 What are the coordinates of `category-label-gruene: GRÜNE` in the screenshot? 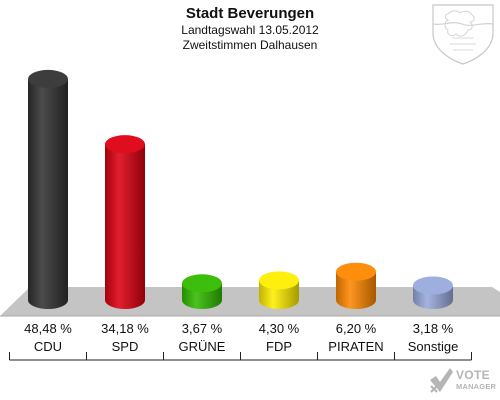 It's located at (202, 346).